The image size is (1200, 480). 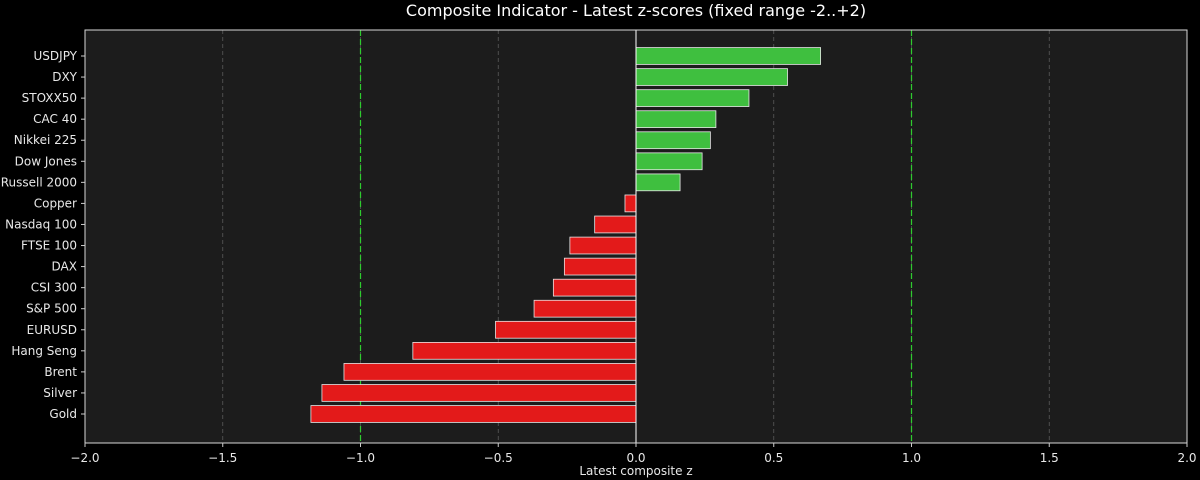 I want to click on y-tick-label: Russell 2000, so click(x=39, y=182).